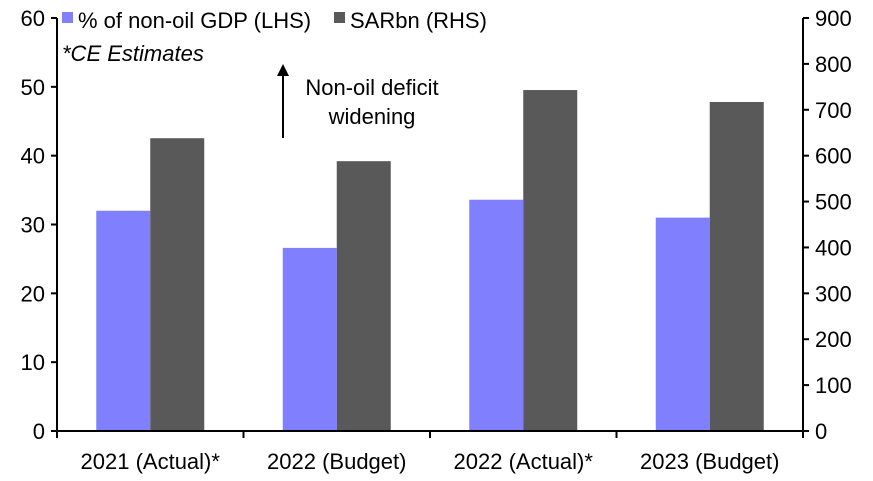  I want to click on legend-swatch-rhs, so click(339, 17).